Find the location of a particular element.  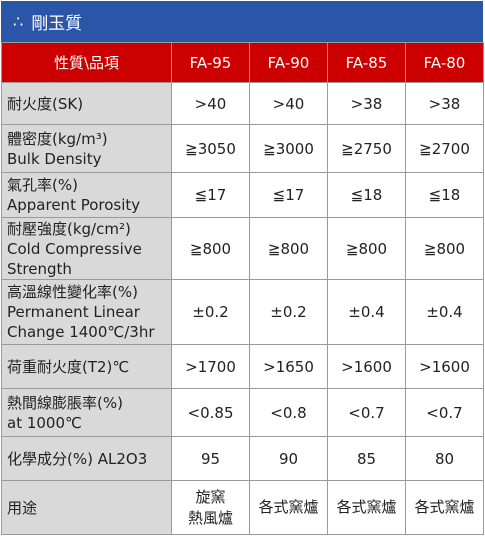

value-cell: 85 is located at coordinates (366, 458).